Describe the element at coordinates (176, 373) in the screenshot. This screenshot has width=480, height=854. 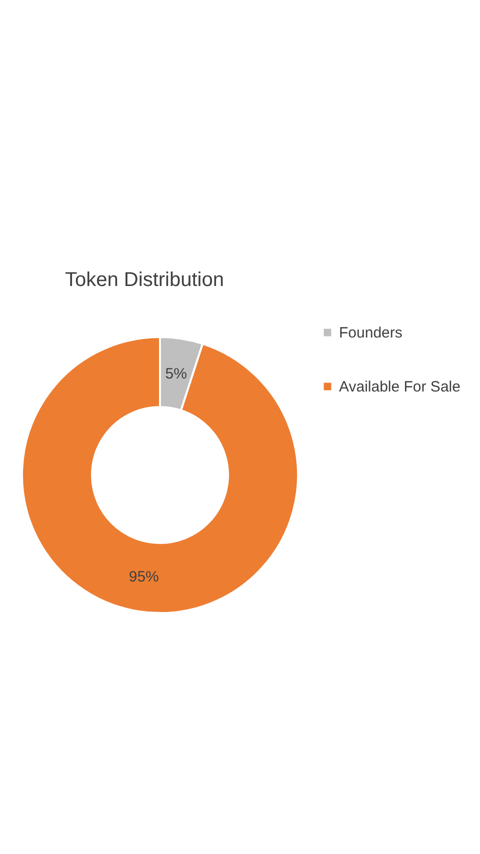
I see `data-label: 5%` at that location.